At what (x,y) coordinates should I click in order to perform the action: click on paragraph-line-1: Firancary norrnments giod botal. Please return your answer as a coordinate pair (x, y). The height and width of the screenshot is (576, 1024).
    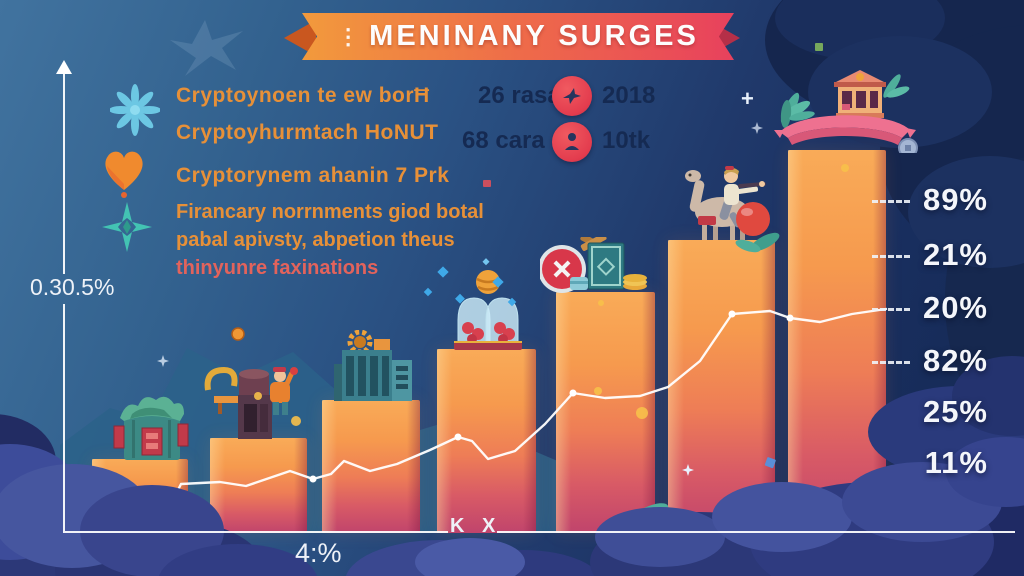
    Looking at the image, I should click on (330, 212).